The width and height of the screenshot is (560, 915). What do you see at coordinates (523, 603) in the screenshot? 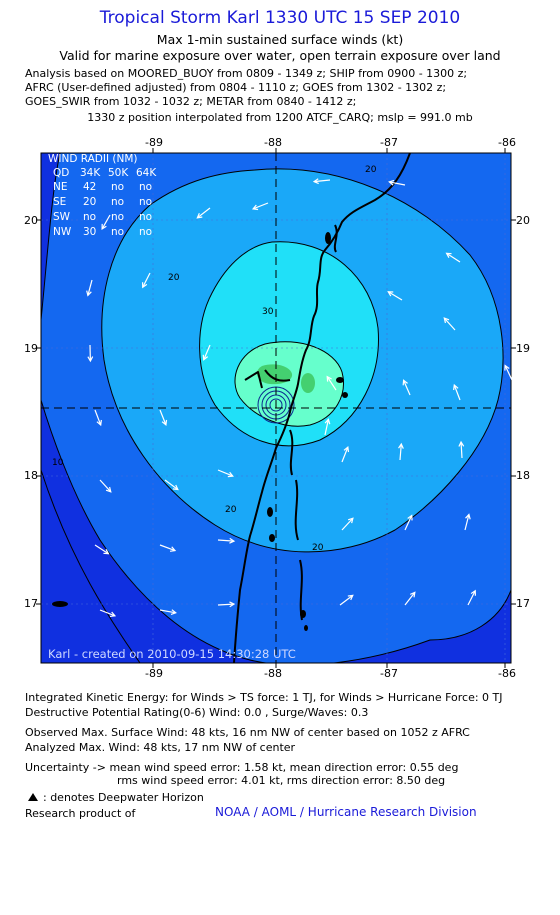
I see `lat-label-right-17: 17` at bounding box center [523, 603].